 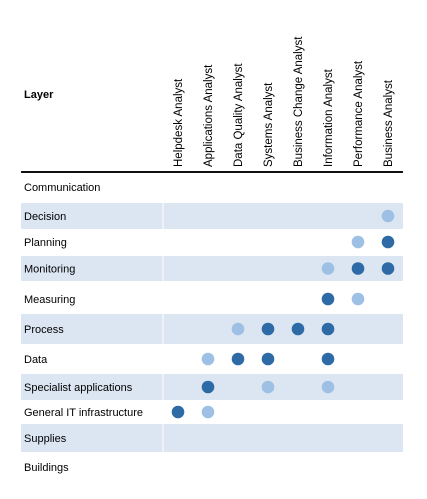 I want to click on role-header: Business Change Analyst, so click(x=299, y=101).